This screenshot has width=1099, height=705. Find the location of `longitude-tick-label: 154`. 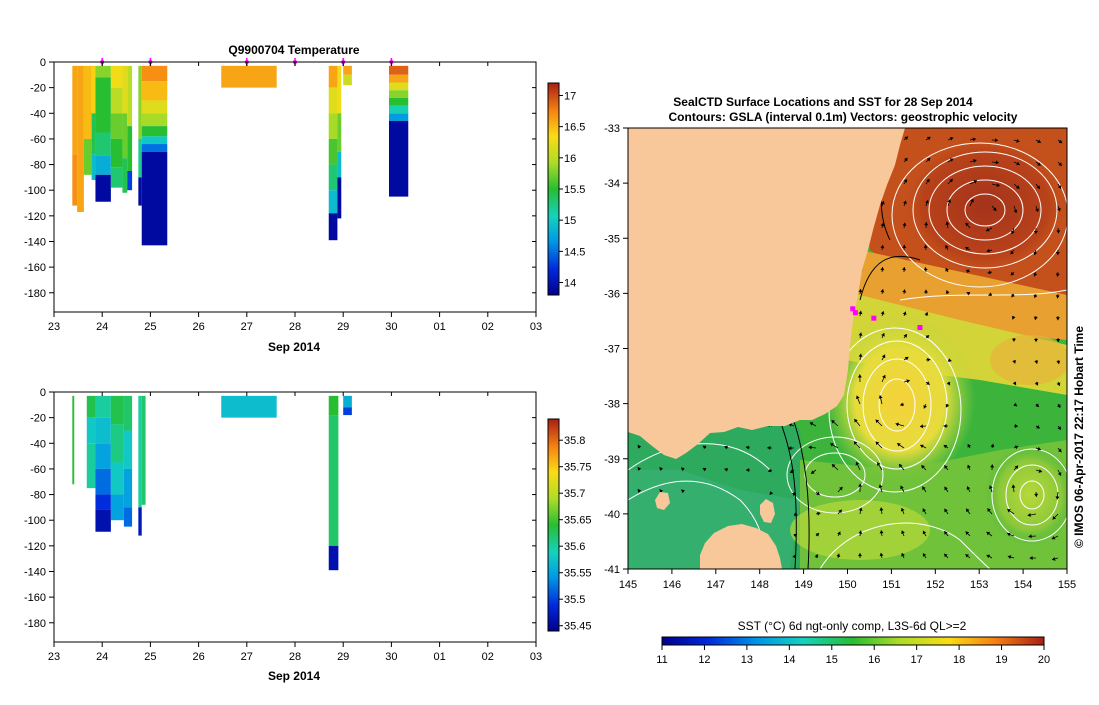

longitude-tick-label: 154 is located at coordinates (1023, 585).